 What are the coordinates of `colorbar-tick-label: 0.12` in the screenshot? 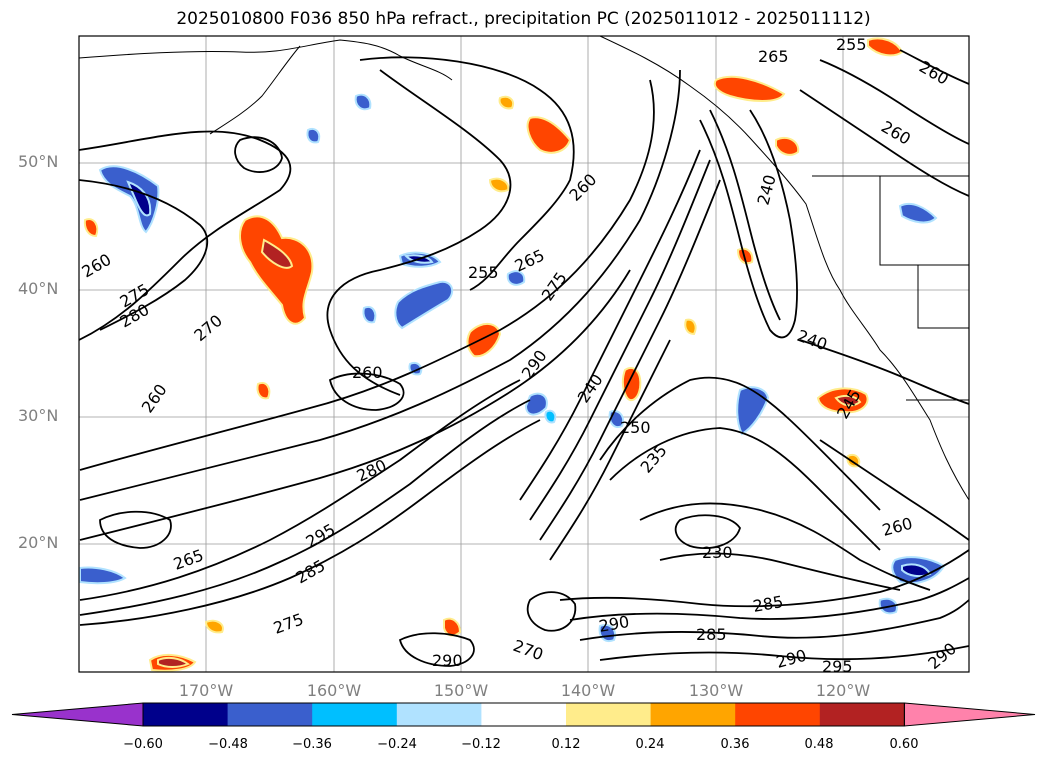 It's located at (566, 744).